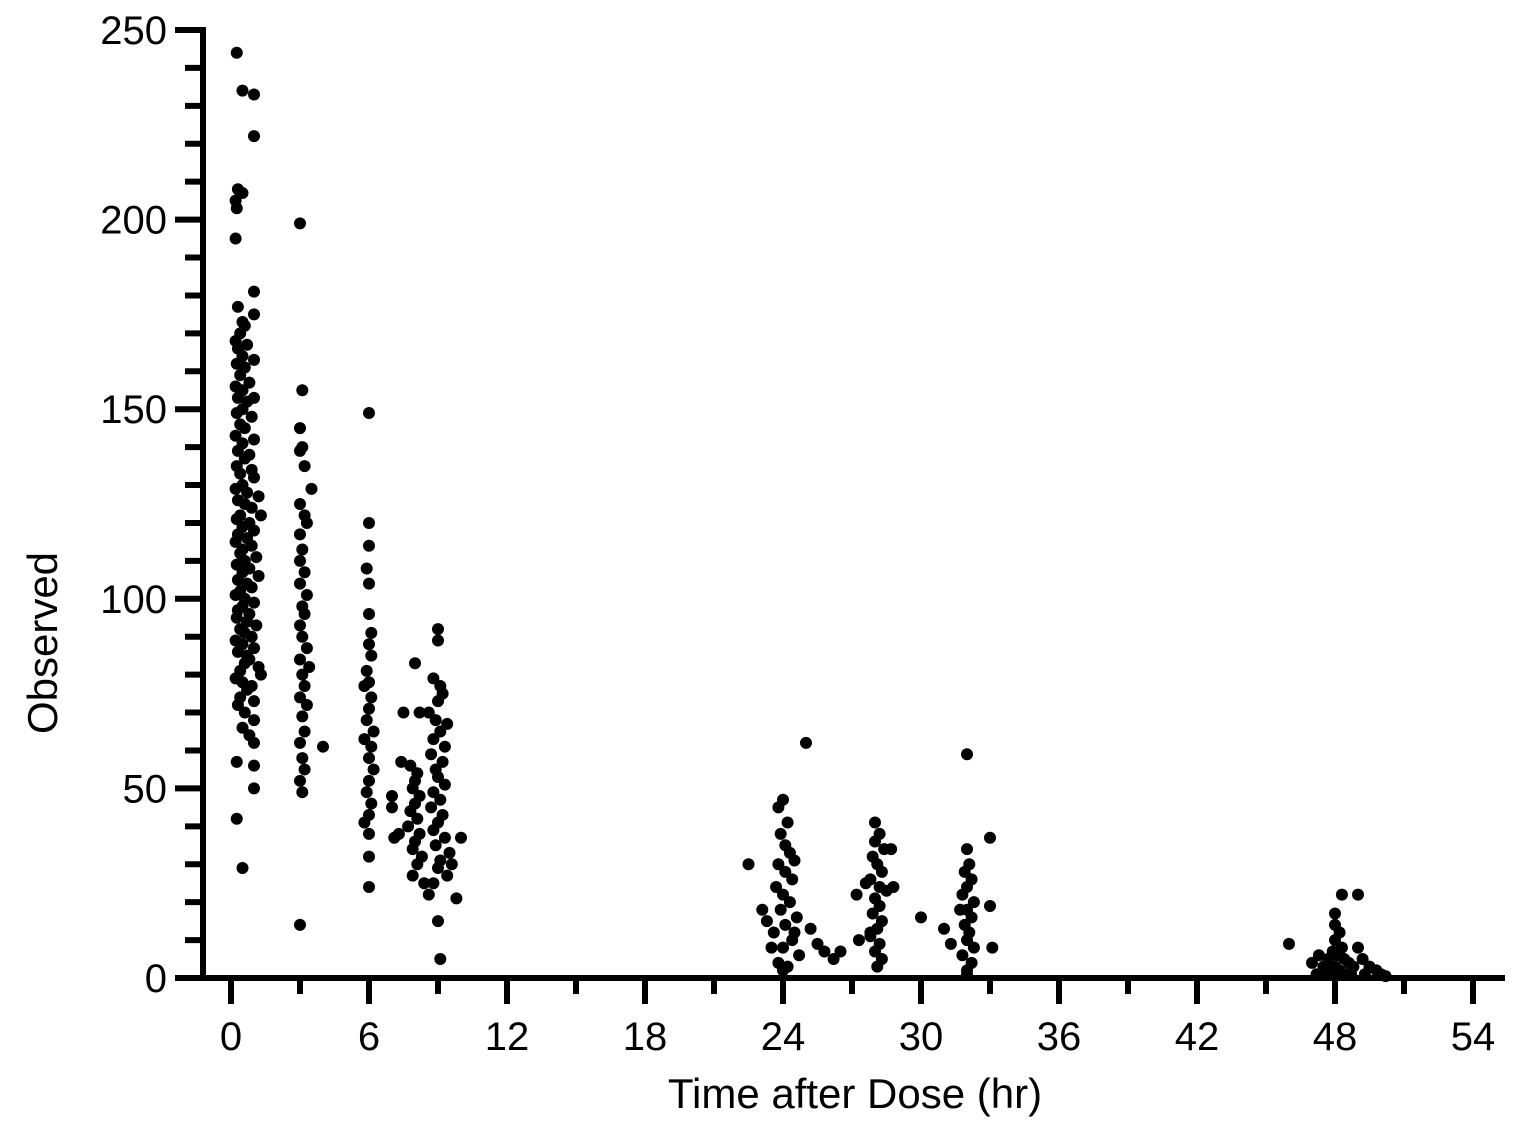 The image size is (1515, 1125). What do you see at coordinates (1335, 1037) in the screenshot?
I see `x-tick-label: 48` at bounding box center [1335, 1037].